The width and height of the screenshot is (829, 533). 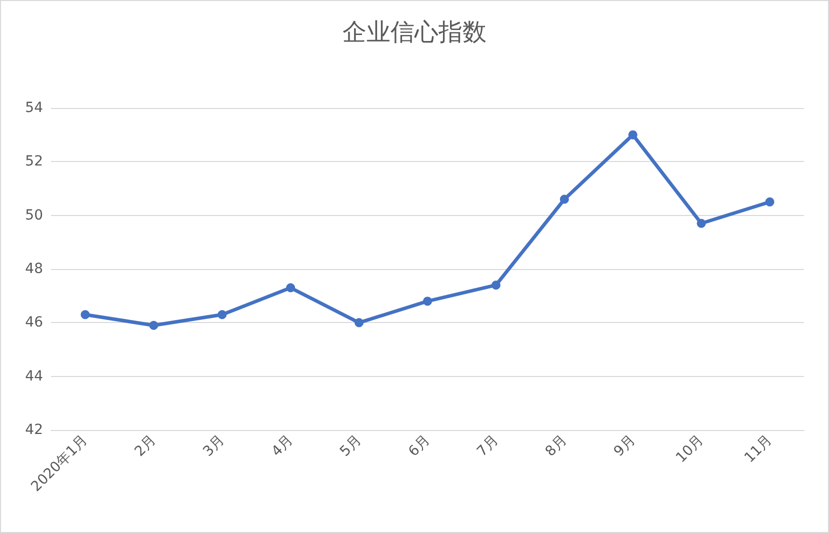 I want to click on x-tick-label: 2月, so click(x=146, y=446).